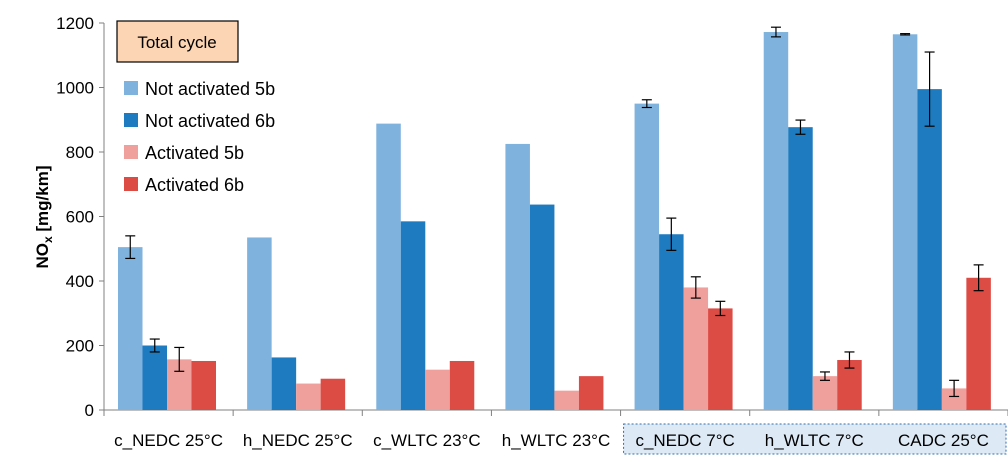  What do you see at coordinates (210, 121) in the screenshot?
I see `legend-label-not-activated-6b: Not activated 6b` at bounding box center [210, 121].